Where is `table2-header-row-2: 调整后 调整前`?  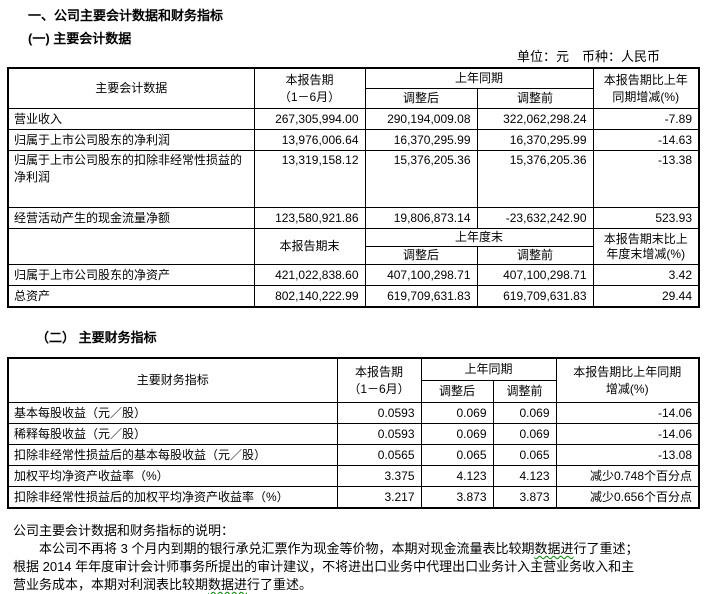 table2-header-row-2: 调整后 调整前 is located at coordinates (353, 391).